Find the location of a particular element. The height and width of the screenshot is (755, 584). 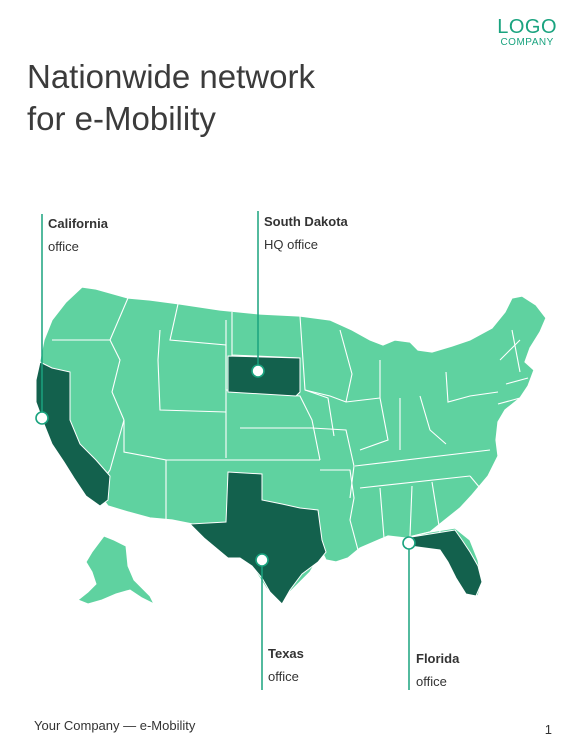

south-dakota-marker is located at coordinates (258, 371).